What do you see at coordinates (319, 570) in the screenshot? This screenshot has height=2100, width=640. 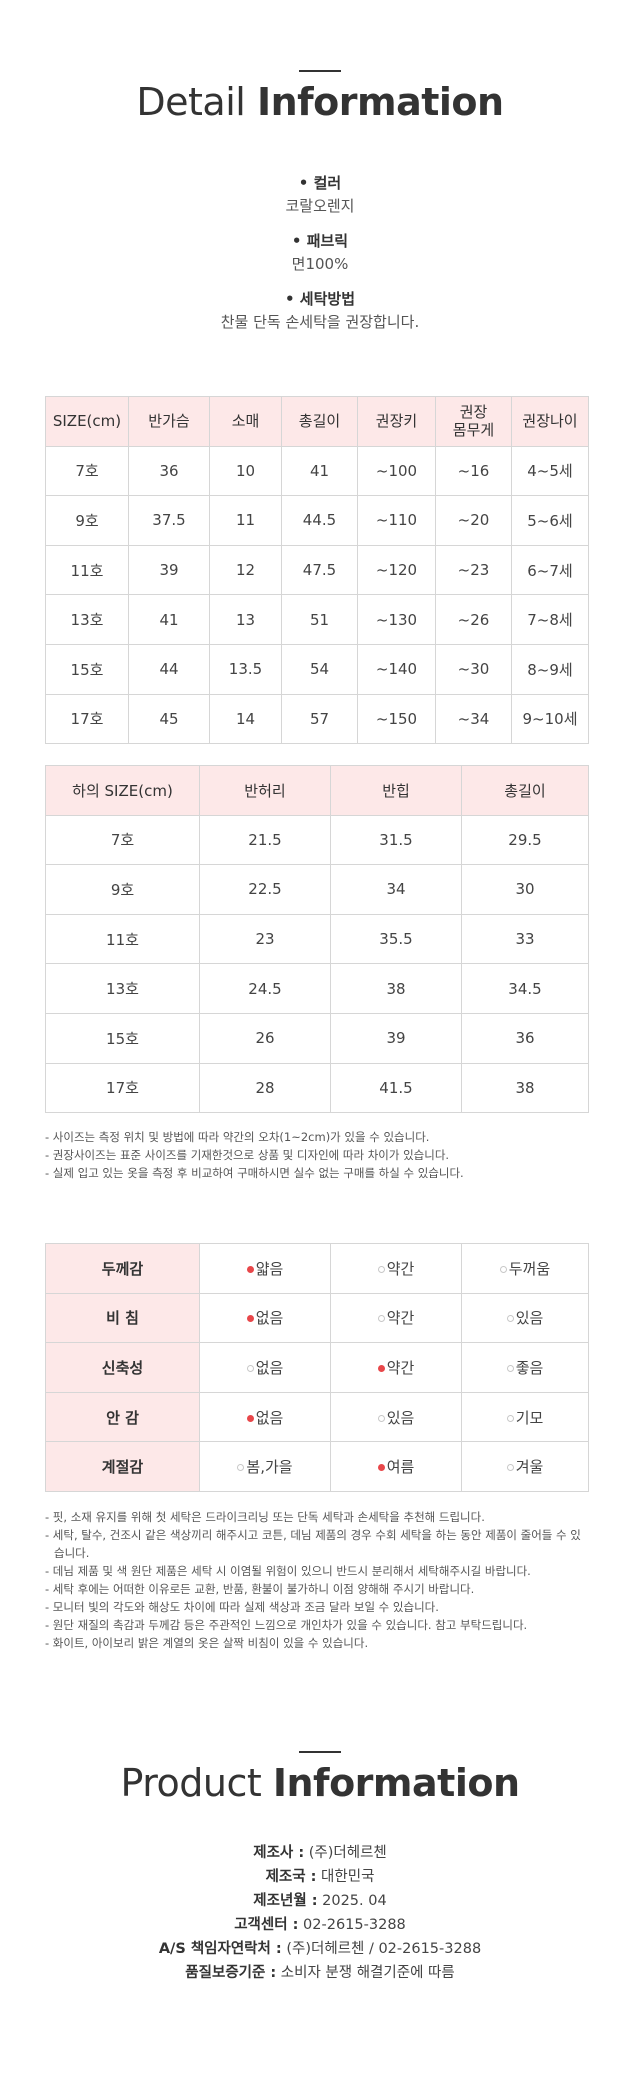 I see `cell: 47.5` at bounding box center [319, 570].